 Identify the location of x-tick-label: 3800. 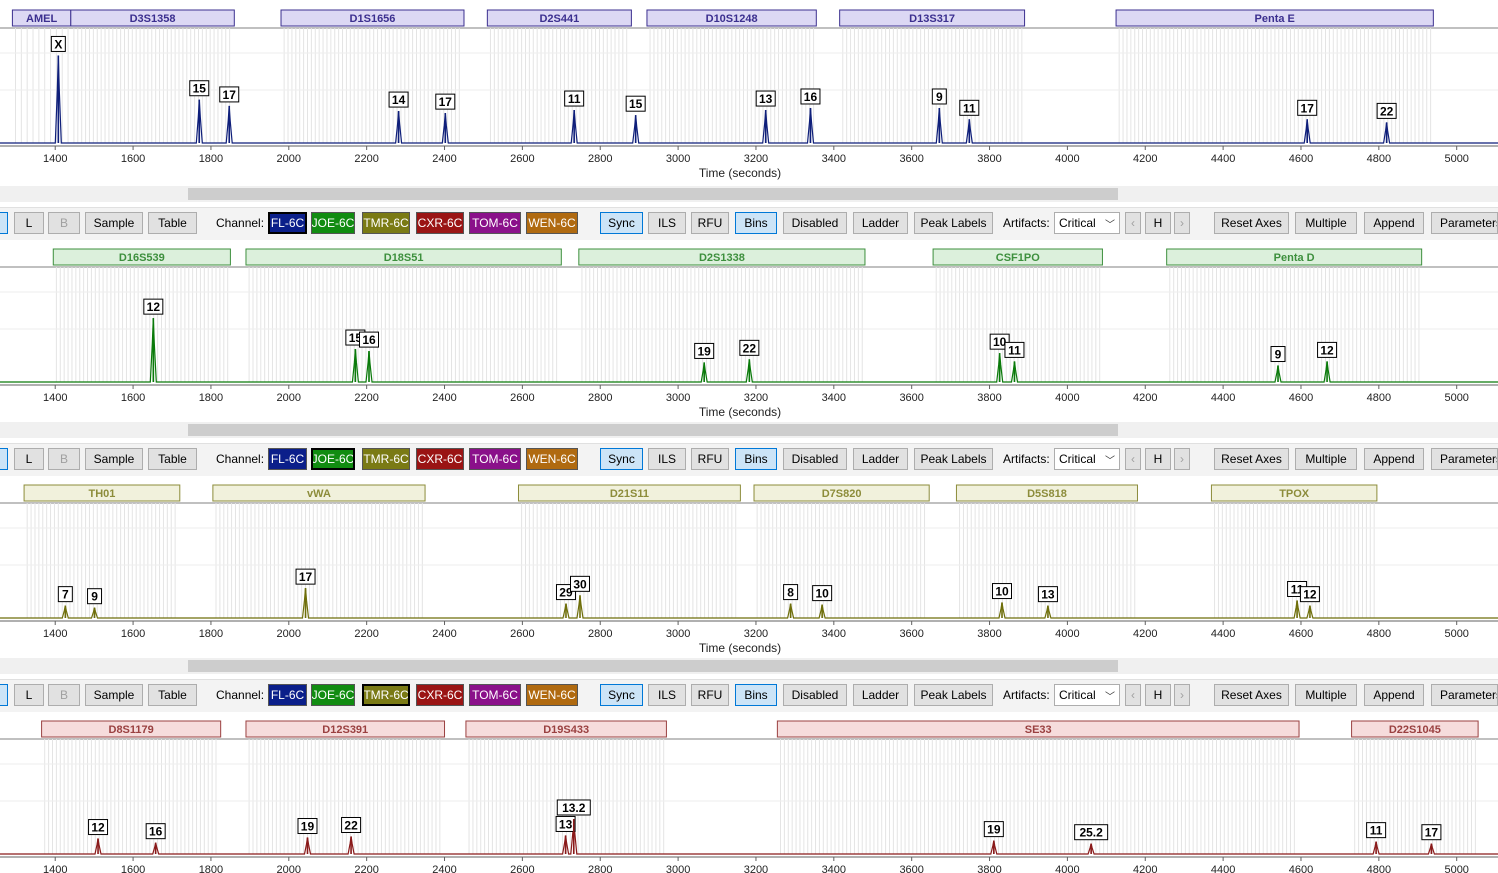
(989, 159).